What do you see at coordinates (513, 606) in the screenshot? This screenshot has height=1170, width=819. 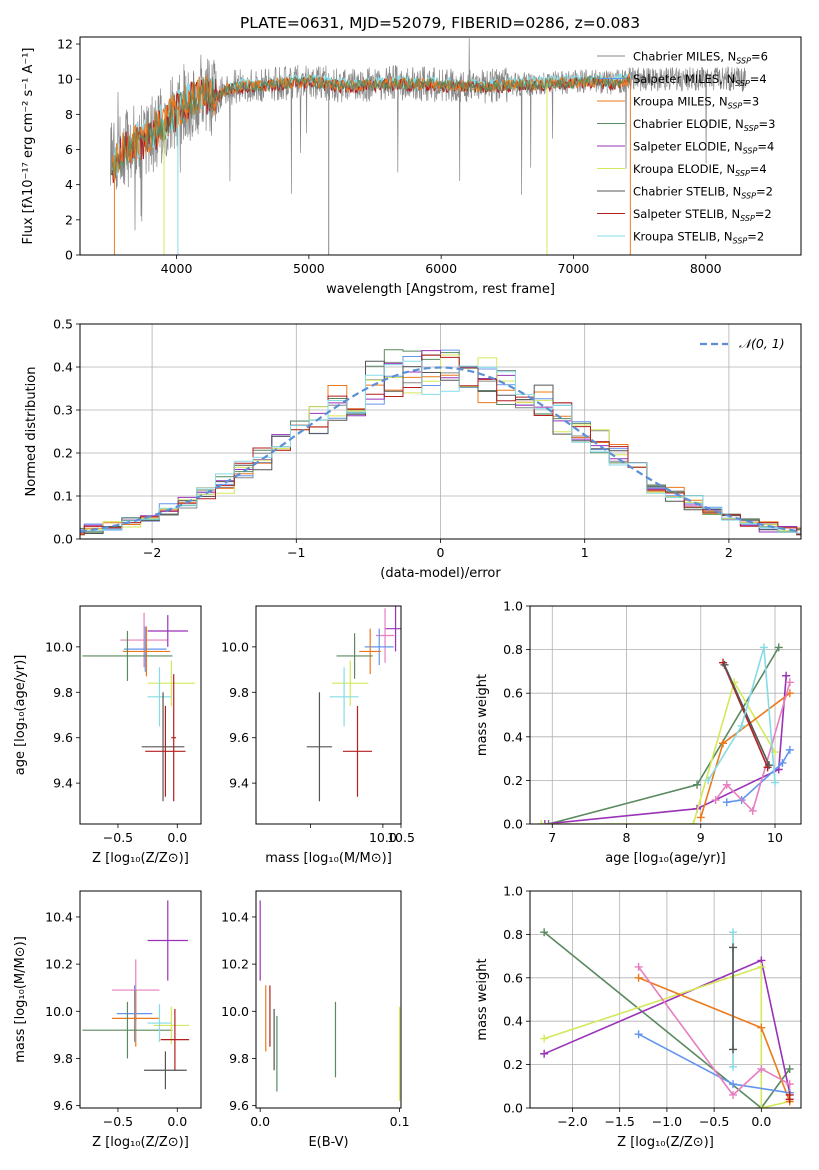 I see `y-tick-label: 1.0` at bounding box center [513, 606].